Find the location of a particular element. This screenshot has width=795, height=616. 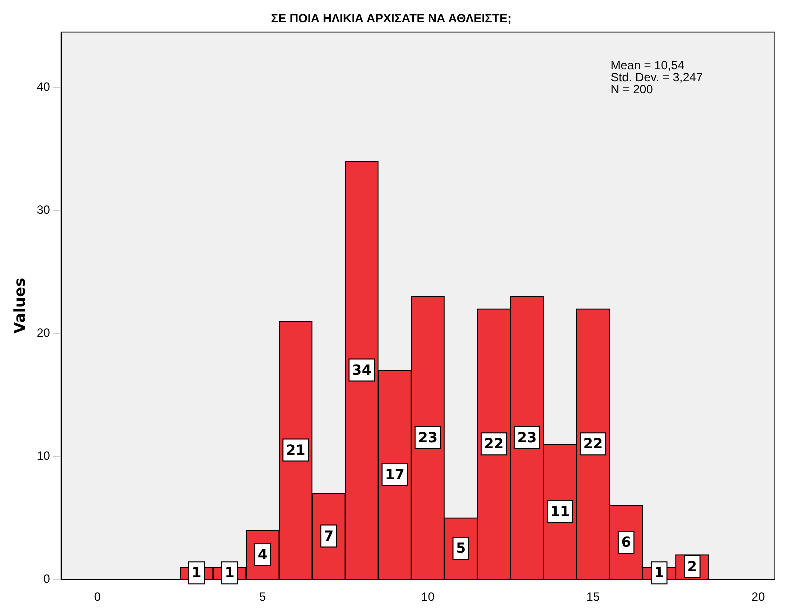

x-tick-label: 20 is located at coordinates (759, 597).